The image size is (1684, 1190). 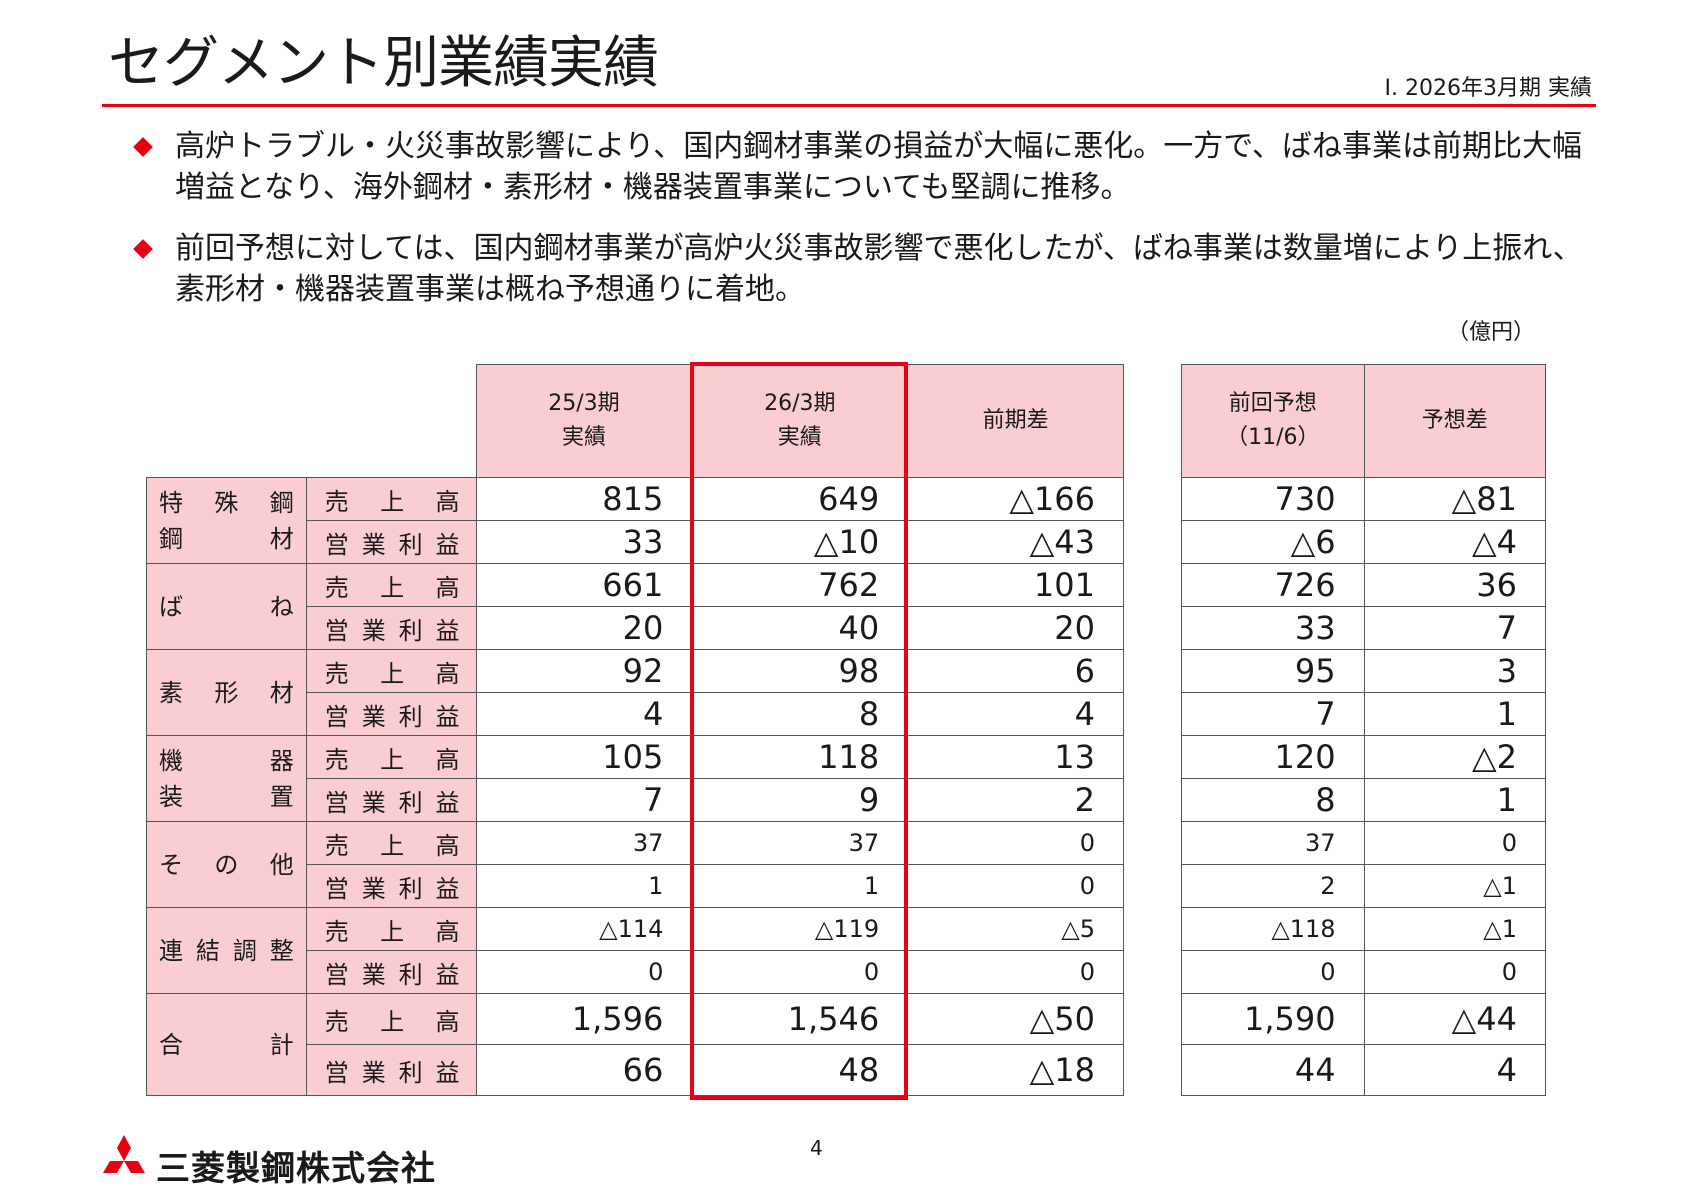 What do you see at coordinates (1273, 1019) in the screenshot?
I see `value-forecast: 1,590` at bounding box center [1273, 1019].